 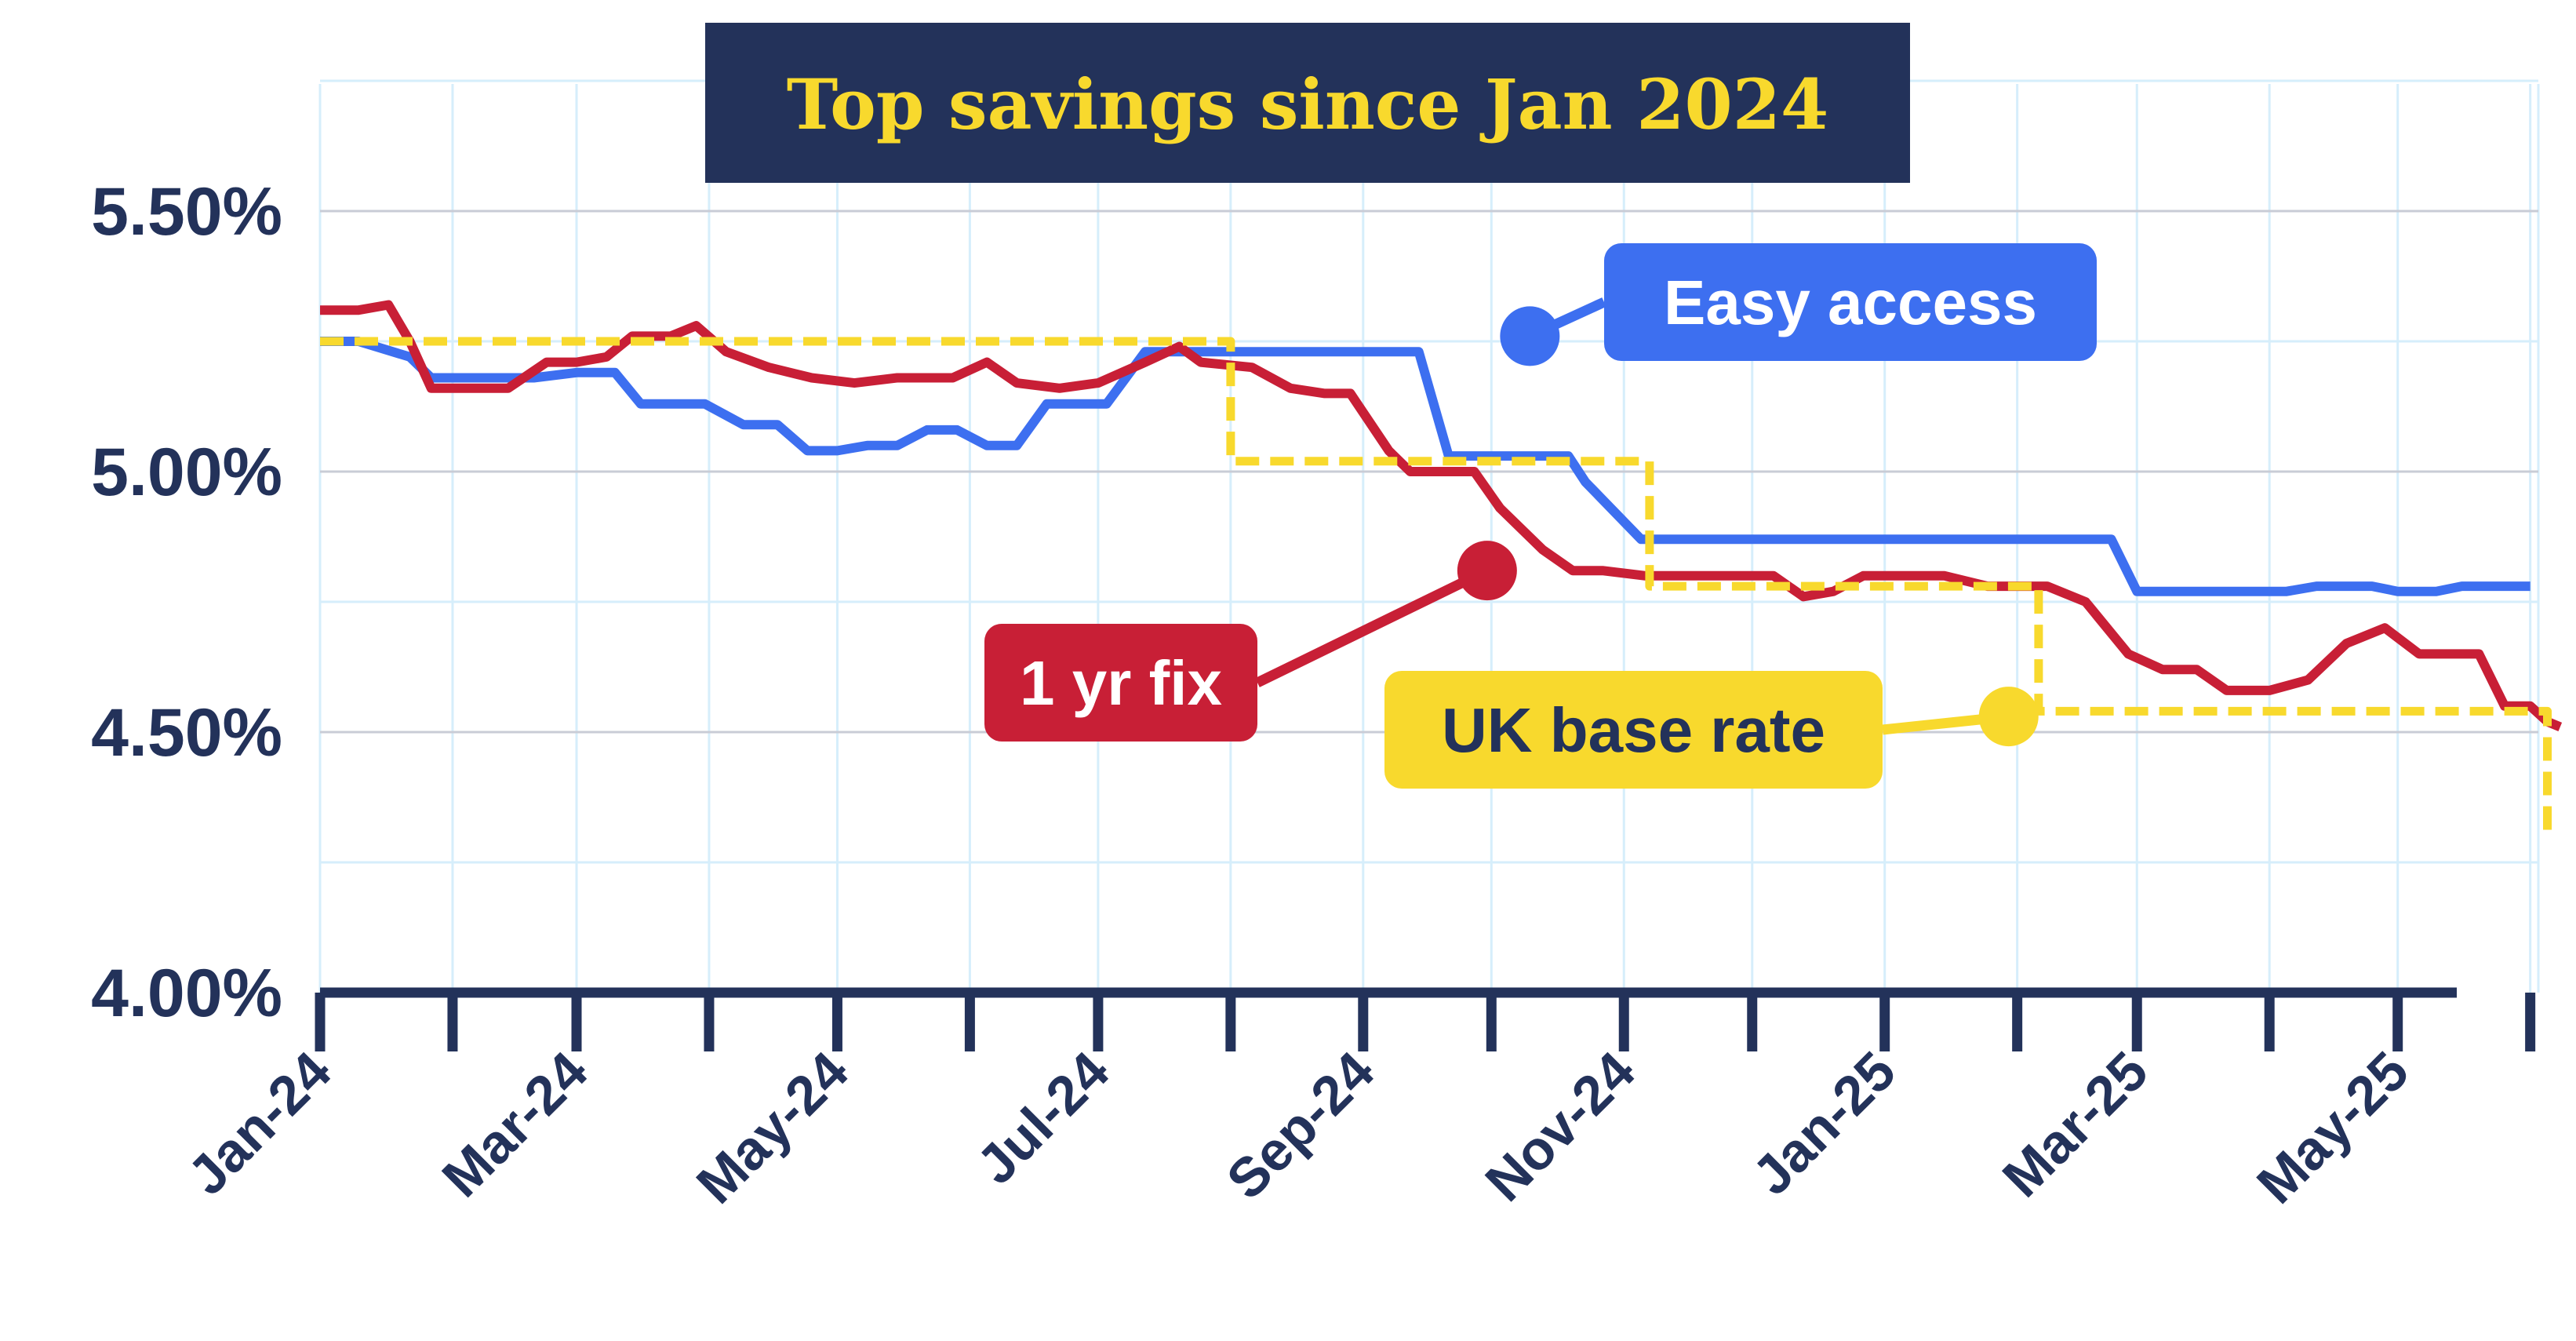 I want to click on callout-label-easy-access: Easy access, so click(x=1850, y=303).